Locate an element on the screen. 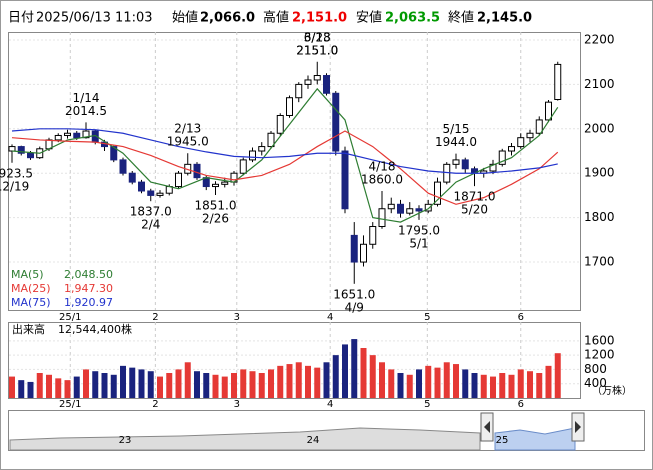 The height and width of the screenshot is (470, 653). legend-value: 2,048.50 is located at coordinates (88, 274).